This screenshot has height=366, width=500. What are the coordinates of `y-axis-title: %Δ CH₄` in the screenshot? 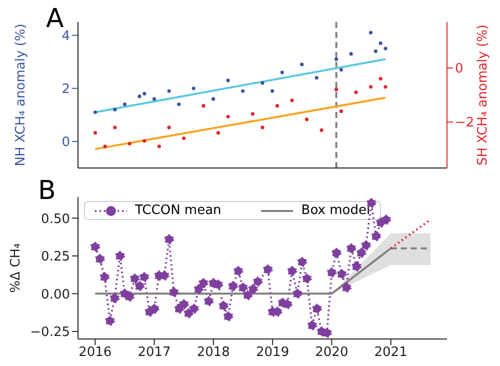 It's located at (16, 268).